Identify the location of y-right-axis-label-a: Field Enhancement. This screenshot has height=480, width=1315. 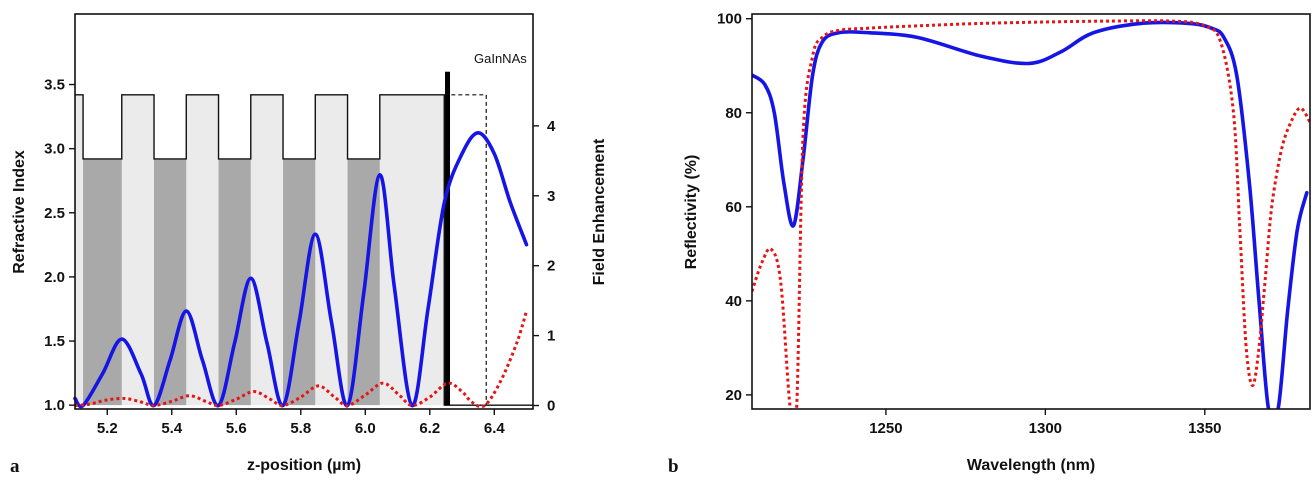
(599, 211).